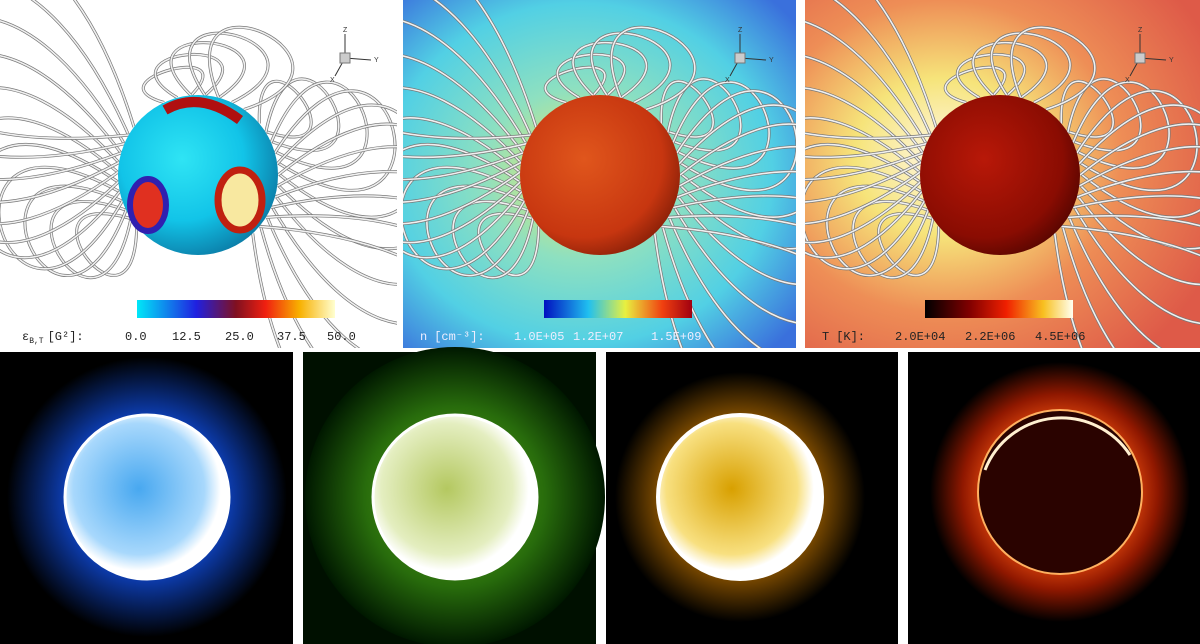  I want to click on label-unit: [K]:, so click(850, 337).